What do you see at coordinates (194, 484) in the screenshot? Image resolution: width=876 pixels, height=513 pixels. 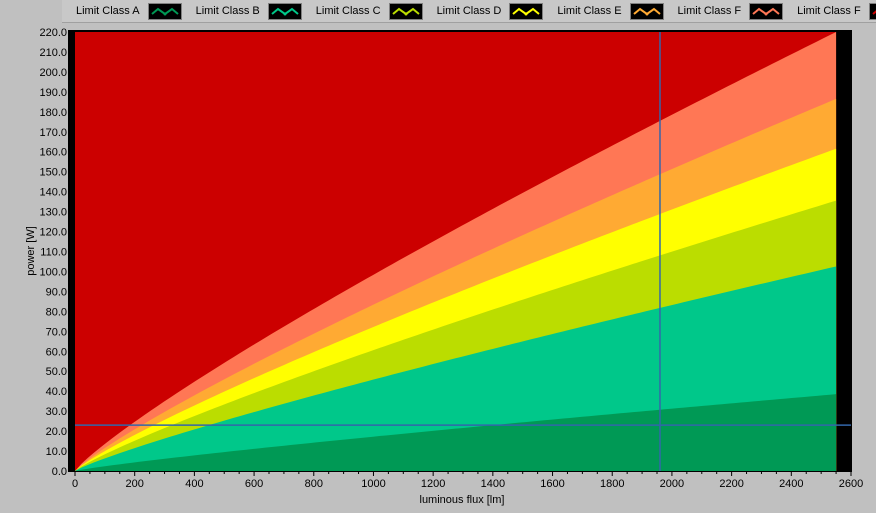 I see `x-tick-label: 400` at bounding box center [194, 484].